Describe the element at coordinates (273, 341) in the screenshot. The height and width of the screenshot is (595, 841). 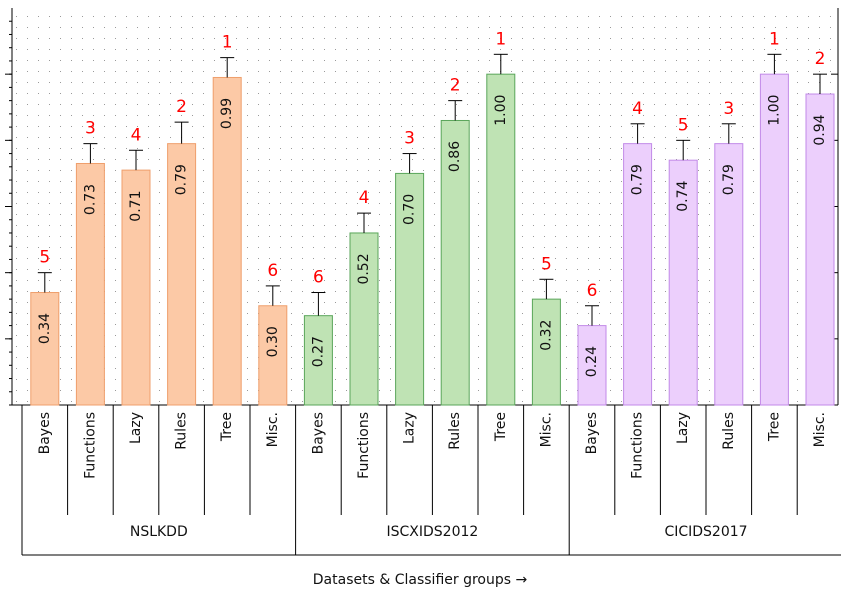
I see `value-label: 0.30` at that location.